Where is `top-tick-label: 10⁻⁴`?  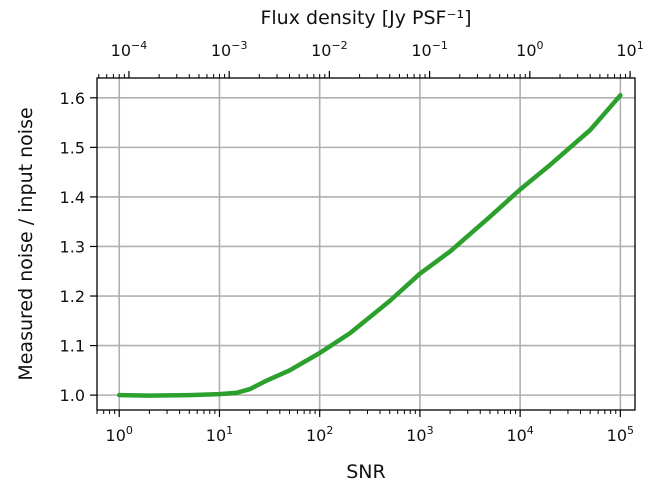
top-tick-label: 10⁻⁴ is located at coordinates (129, 49).